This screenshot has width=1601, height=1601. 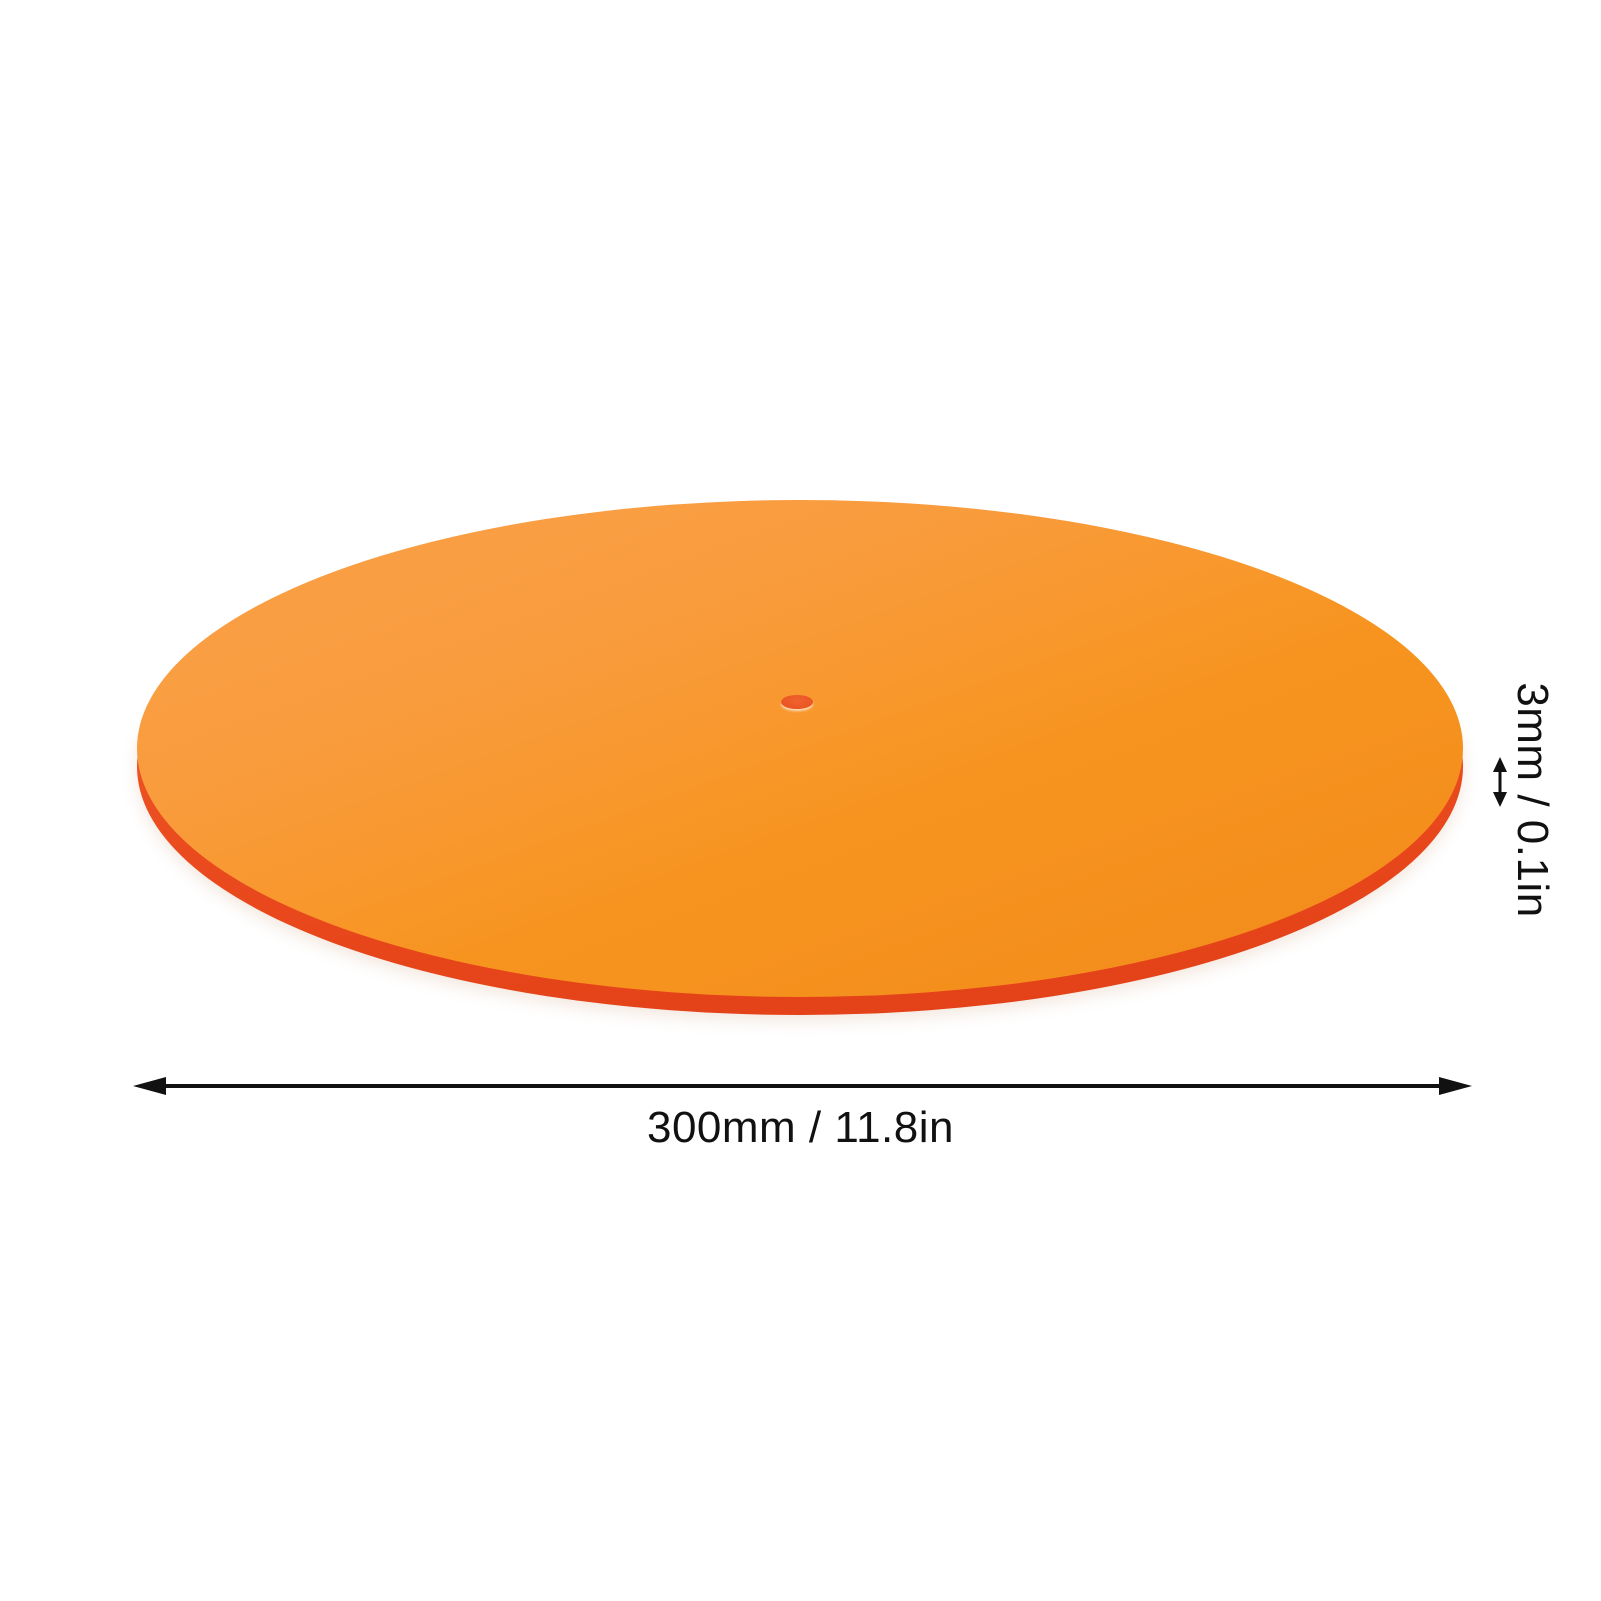 I want to click on diameter-dimension-arrow-icon, so click(x=802, y=1086).